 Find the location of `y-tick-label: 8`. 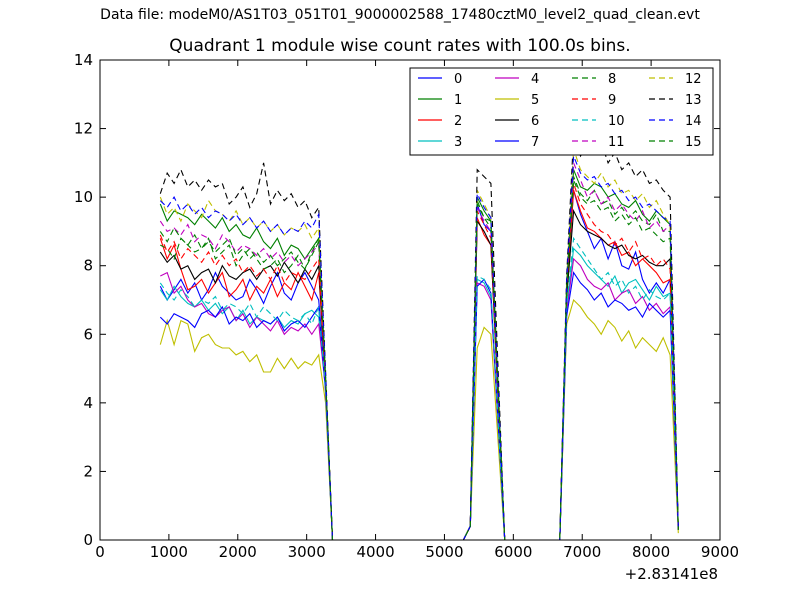

y-tick-label: 8 is located at coordinates (88, 266).